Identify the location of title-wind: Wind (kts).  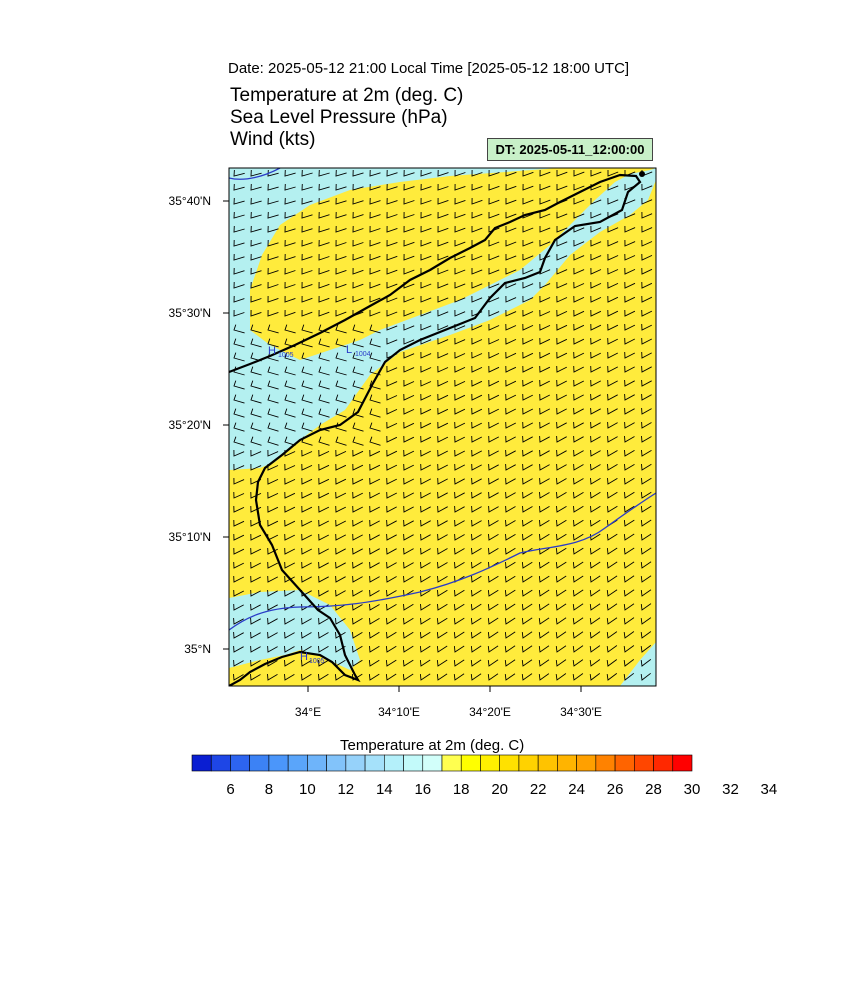
(273, 139).